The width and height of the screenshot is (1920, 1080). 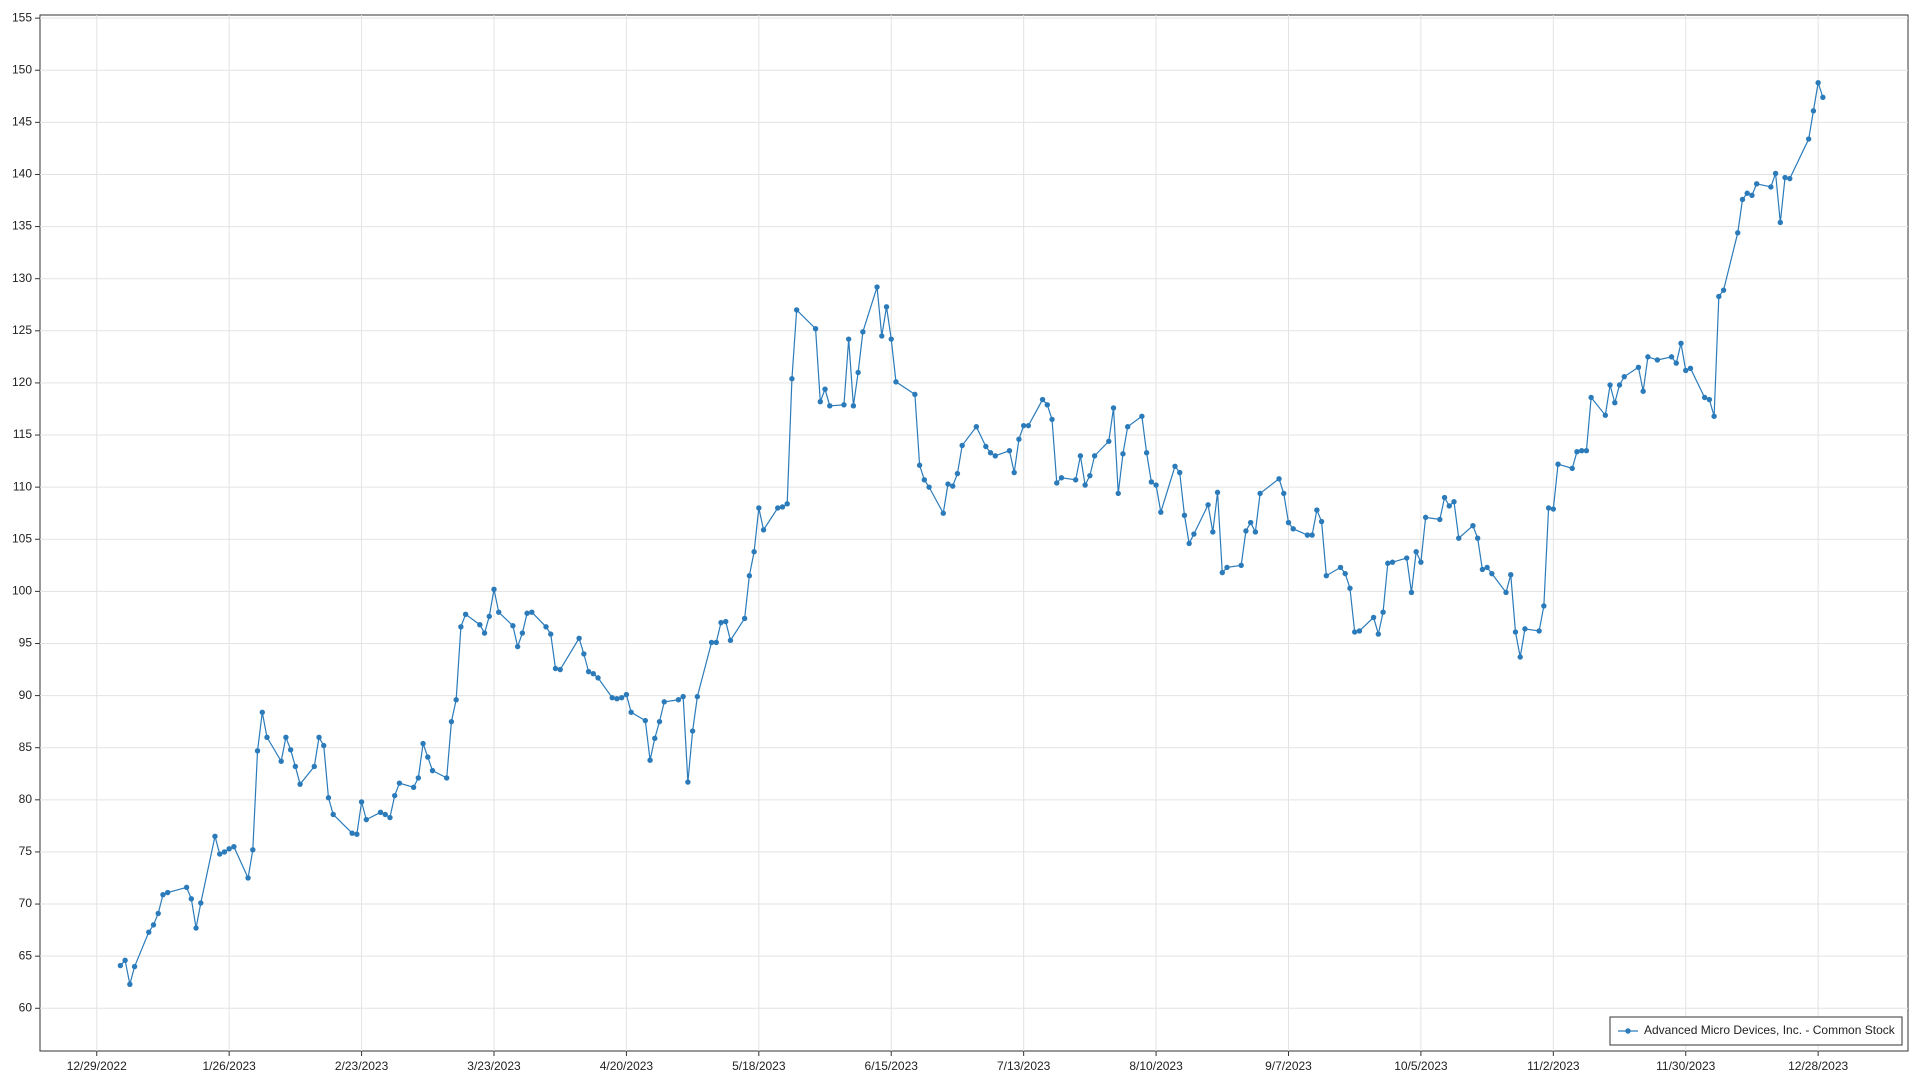 What do you see at coordinates (1024, 1066) in the screenshot?
I see `x-tick-label: 7/13/2023` at bounding box center [1024, 1066].